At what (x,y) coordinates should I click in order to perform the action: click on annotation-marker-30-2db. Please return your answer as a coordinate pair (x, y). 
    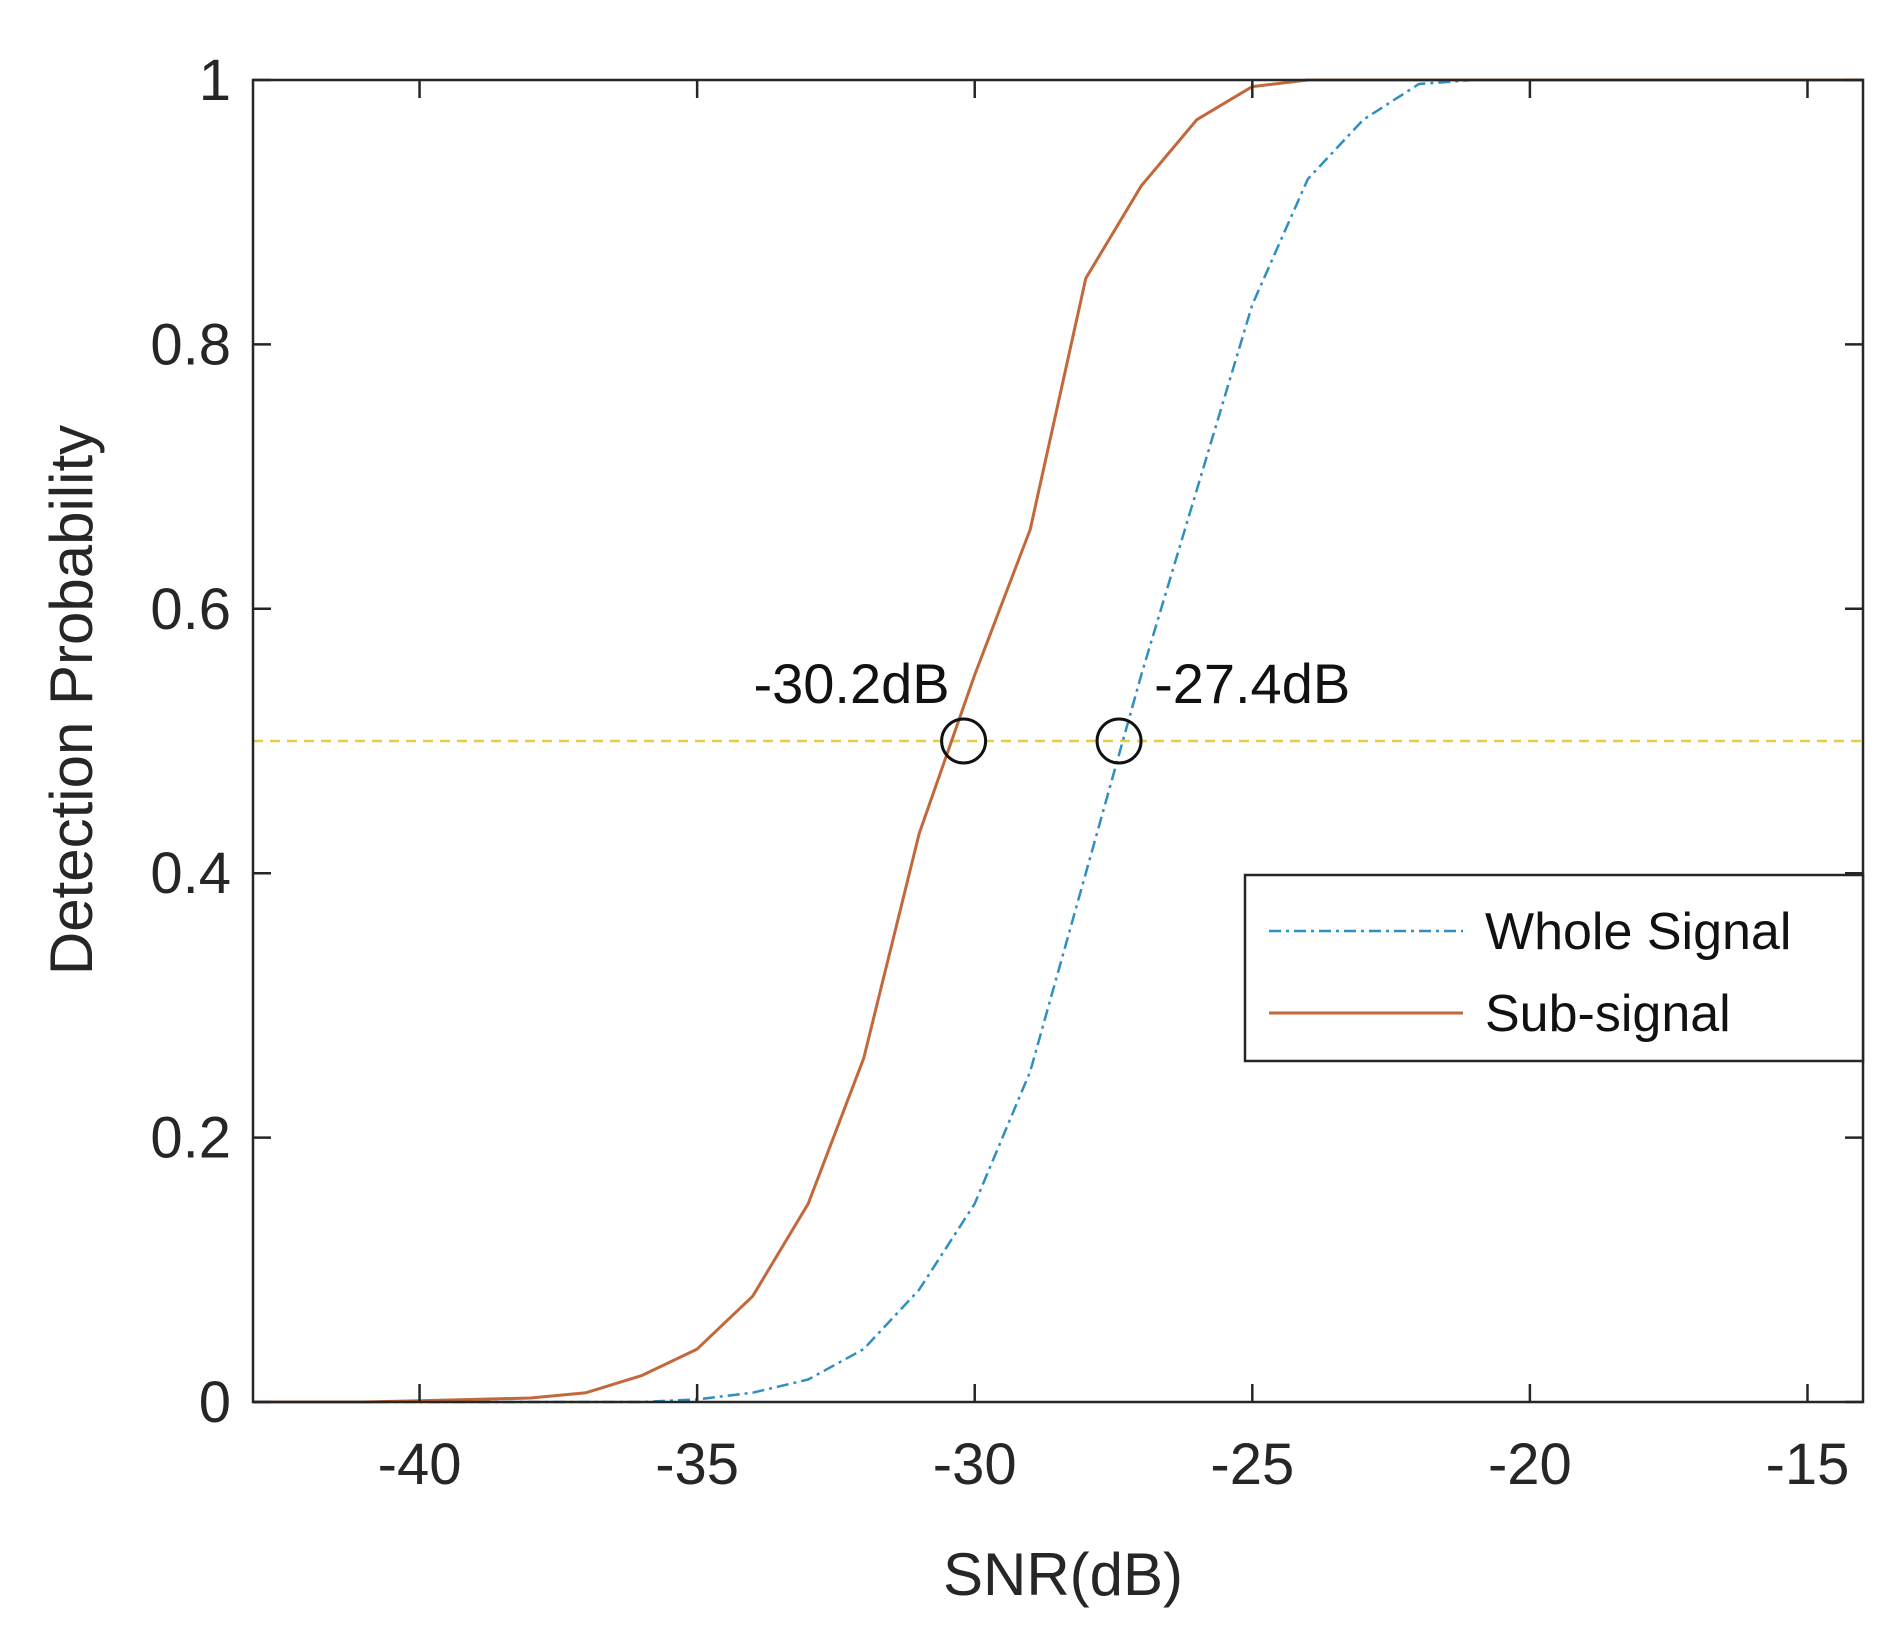
    Looking at the image, I should click on (964, 741).